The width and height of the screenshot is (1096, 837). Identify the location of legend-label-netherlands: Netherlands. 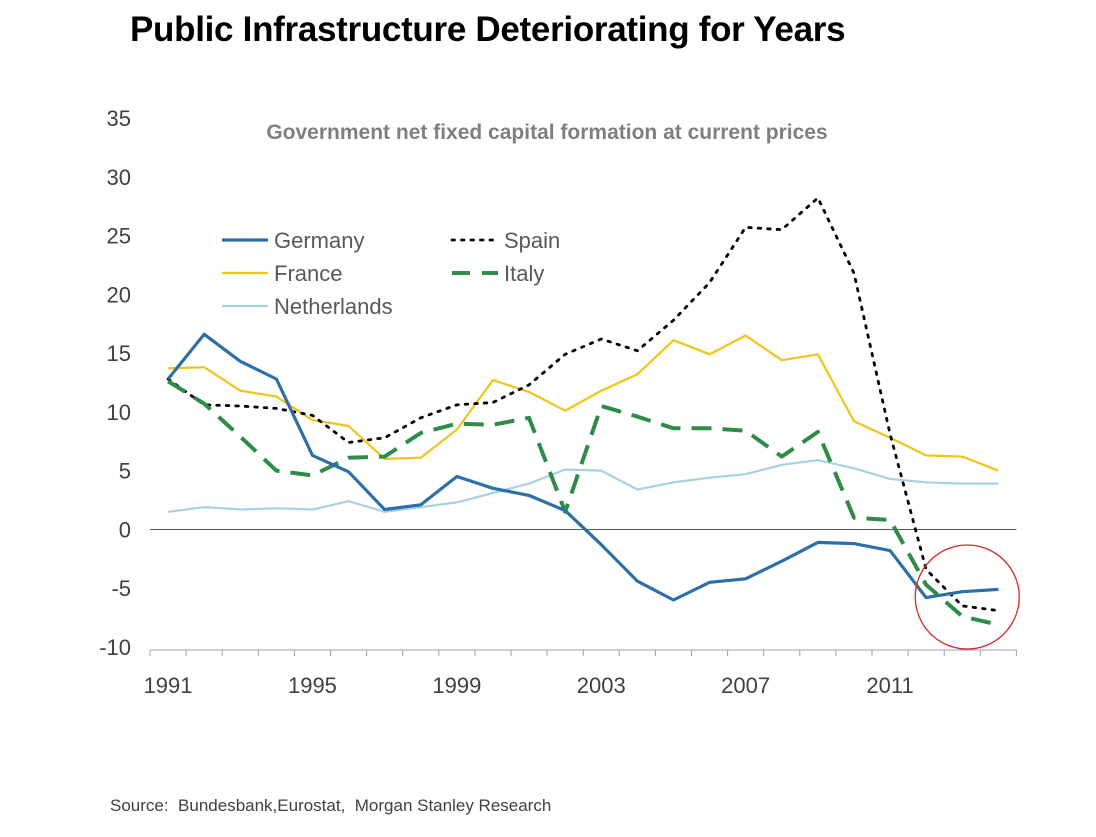
(333, 306).